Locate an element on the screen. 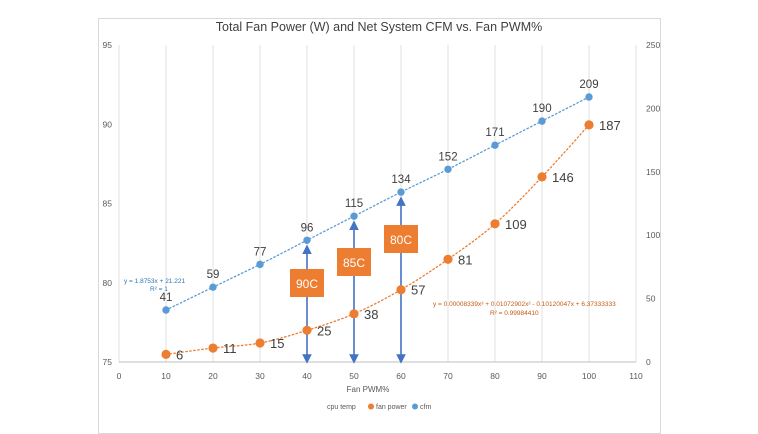  fan-power-data-label: 187 is located at coordinates (610, 125).